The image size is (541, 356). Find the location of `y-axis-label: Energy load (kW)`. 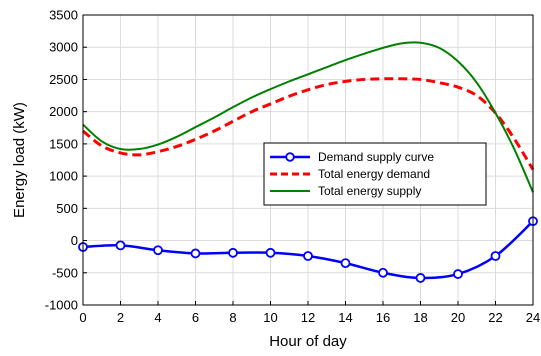

y-axis-label: Energy load (kW) is located at coordinates (19, 160).